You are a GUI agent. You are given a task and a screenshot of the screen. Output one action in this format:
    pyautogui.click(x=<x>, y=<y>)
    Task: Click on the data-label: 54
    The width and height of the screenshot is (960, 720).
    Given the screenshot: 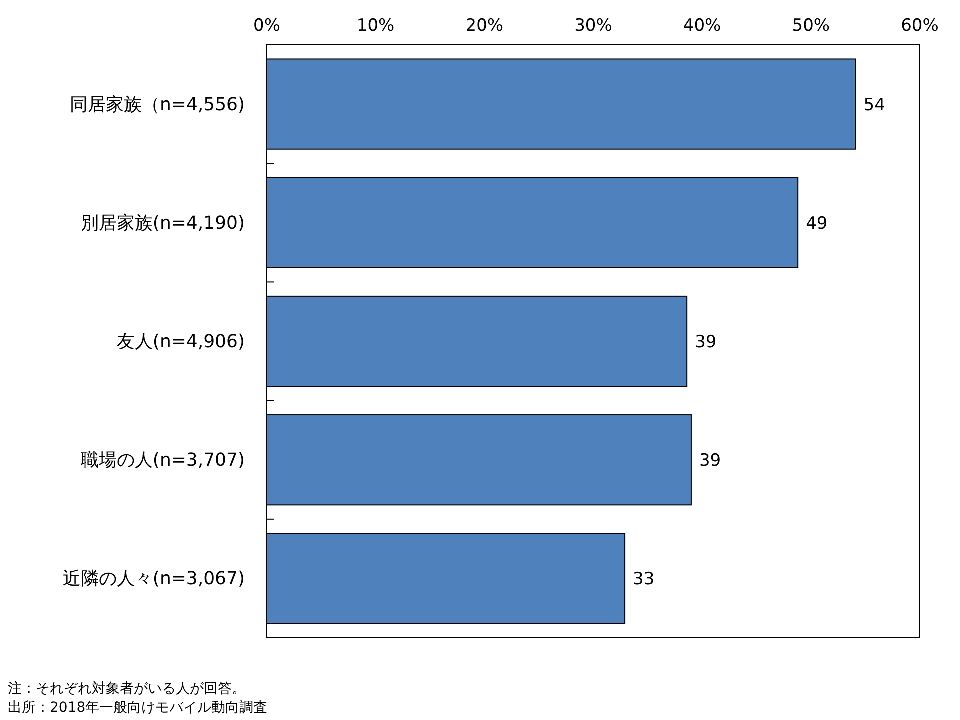 What is the action you would take?
    pyautogui.click(x=875, y=105)
    